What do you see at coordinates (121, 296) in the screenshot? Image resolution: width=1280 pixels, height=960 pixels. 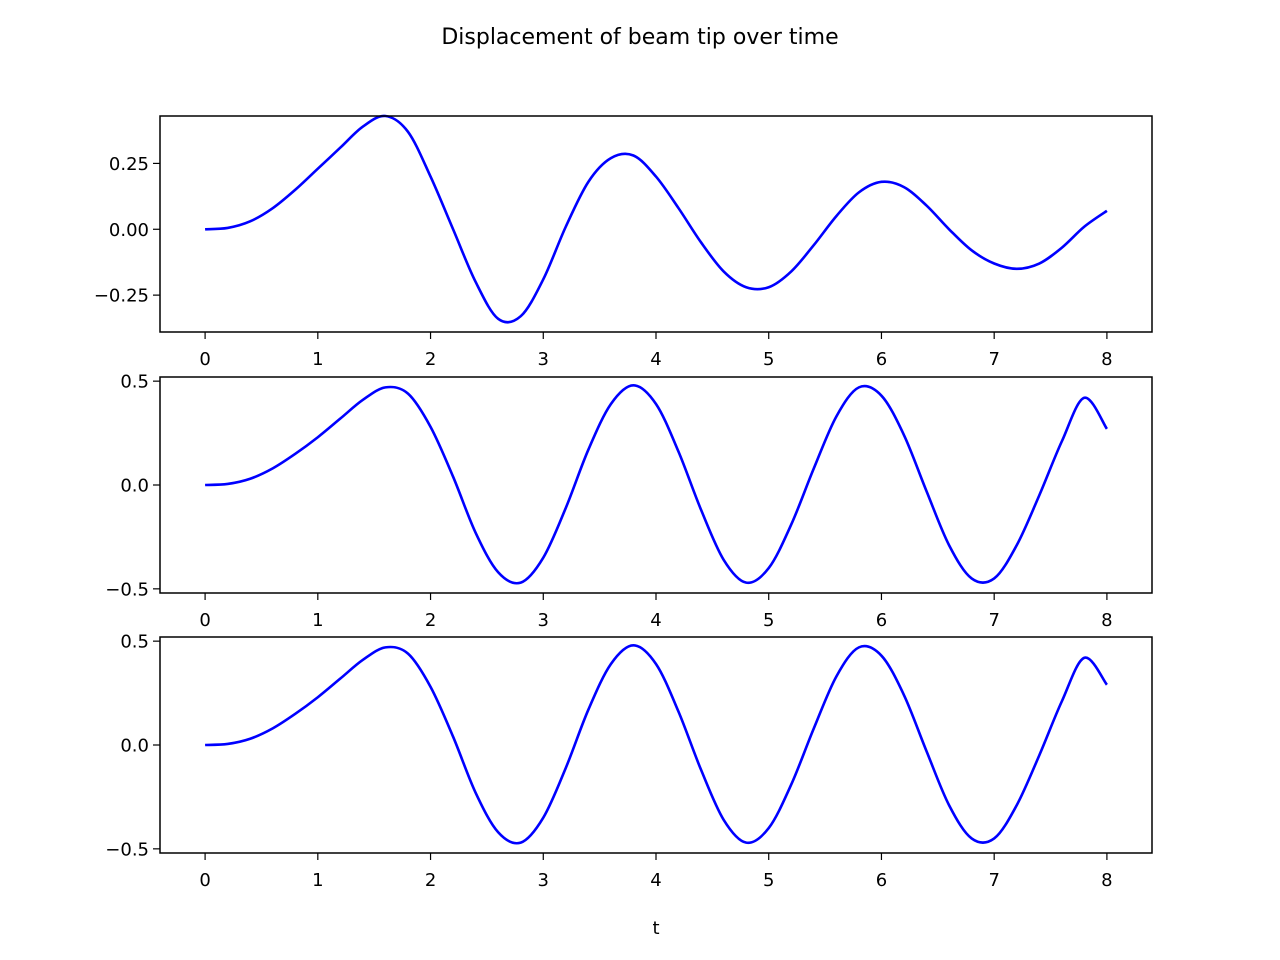 I see `y-tick-label: −0.25` at bounding box center [121, 296].